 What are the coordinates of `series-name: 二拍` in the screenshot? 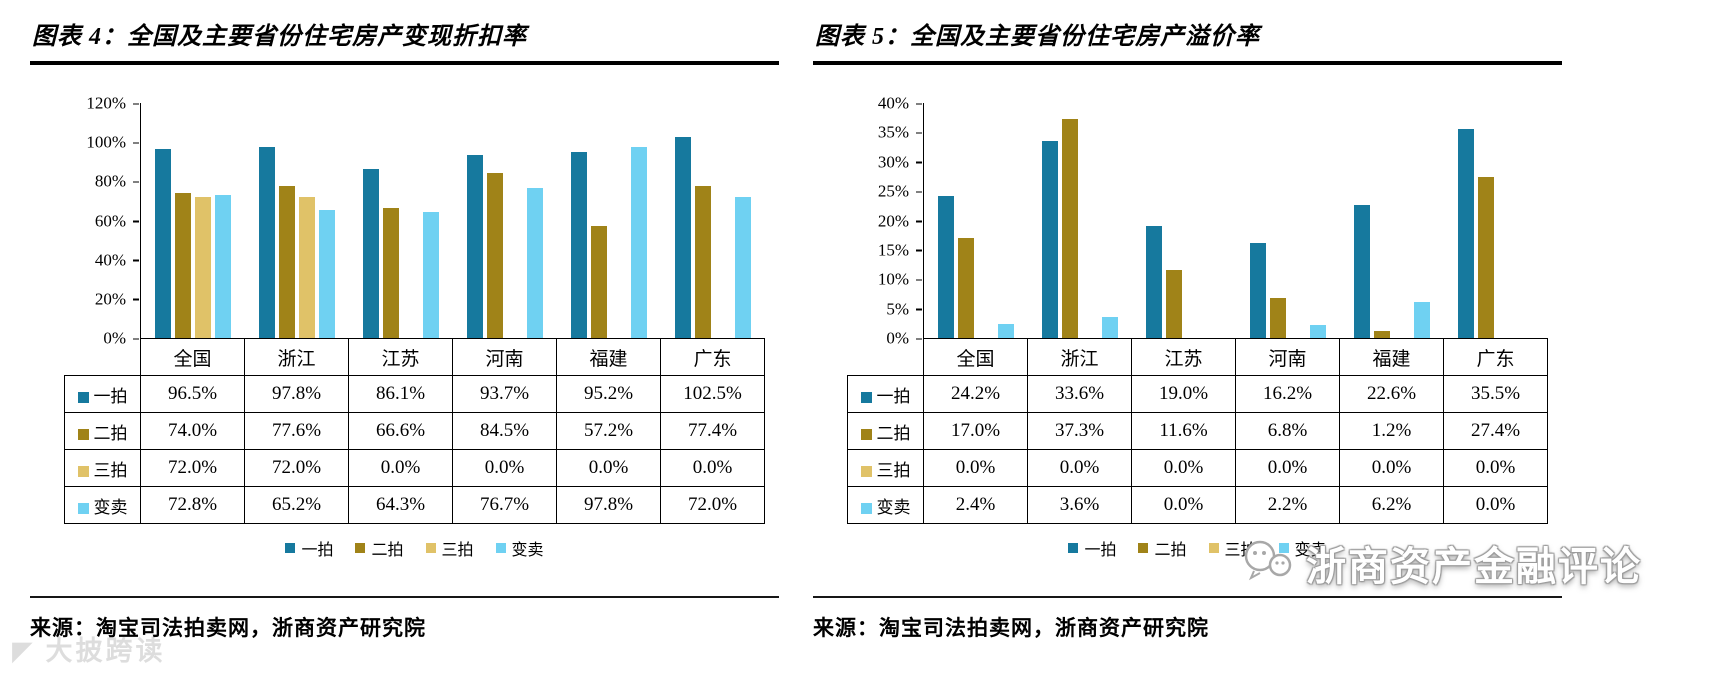 It's located at (893, 433).